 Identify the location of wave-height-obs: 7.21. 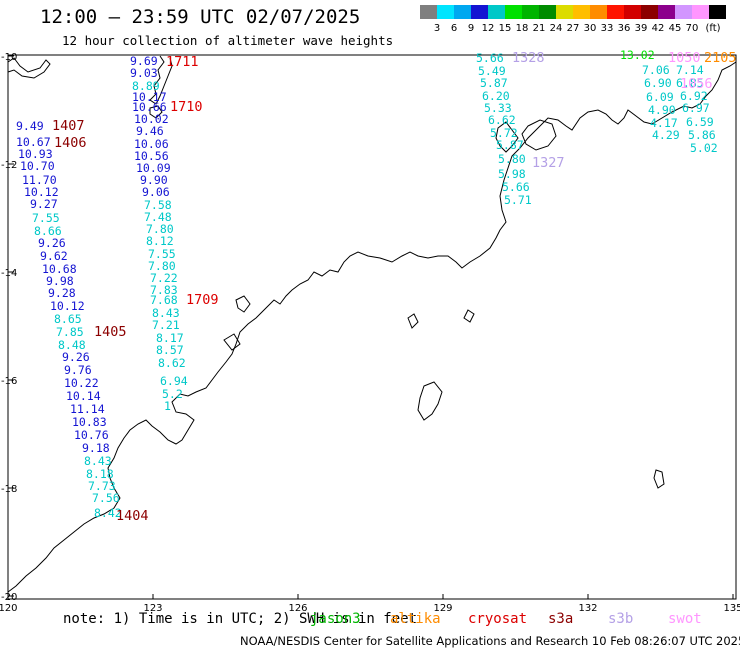
(166, 325).